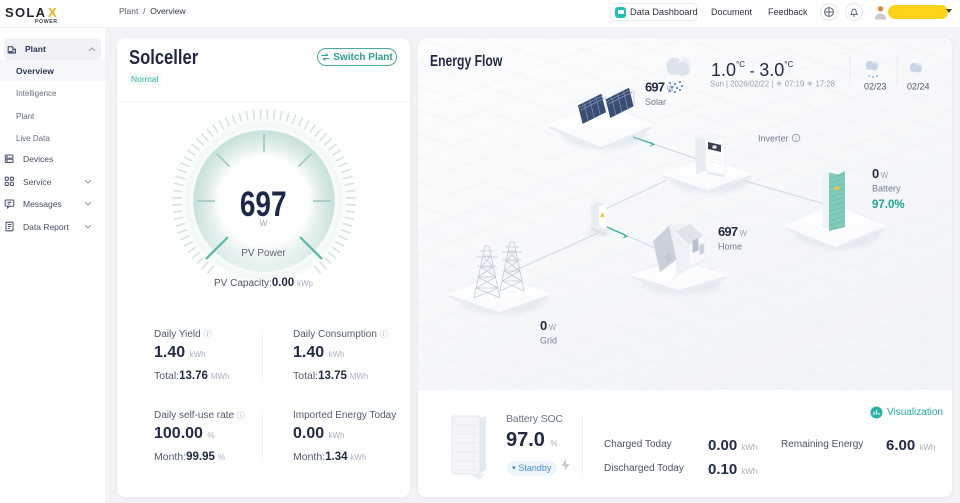  I want to click on svg-text: SOLA, so click(25, 12).